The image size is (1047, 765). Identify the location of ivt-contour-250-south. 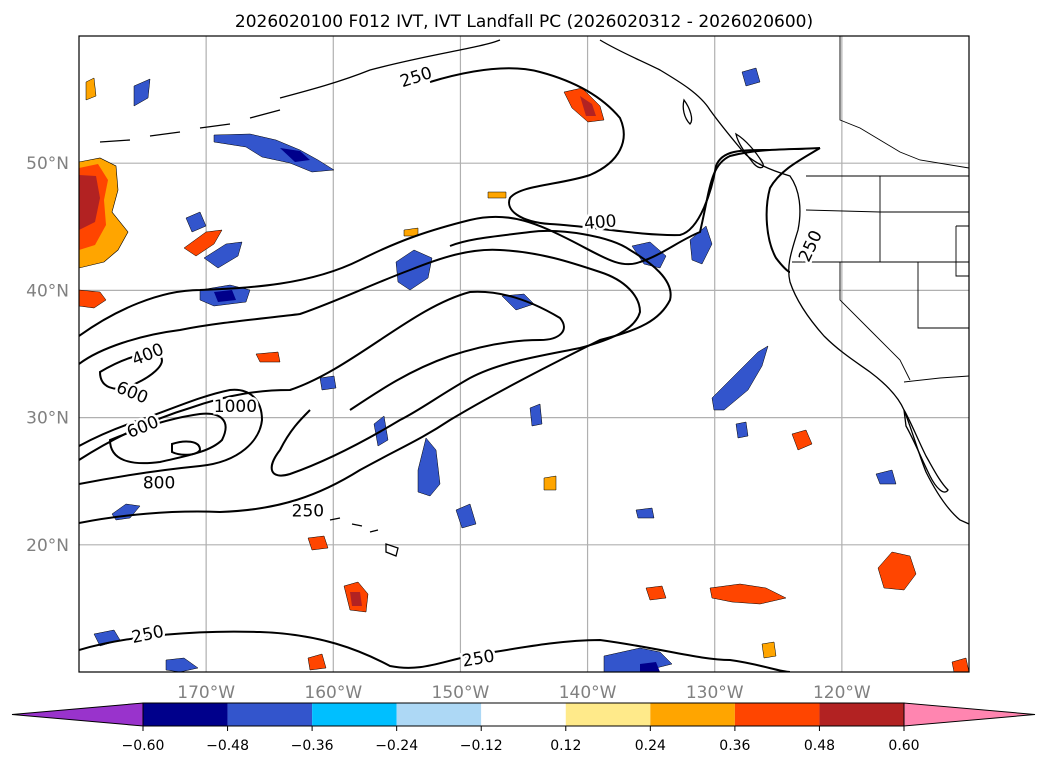
(435, 651).